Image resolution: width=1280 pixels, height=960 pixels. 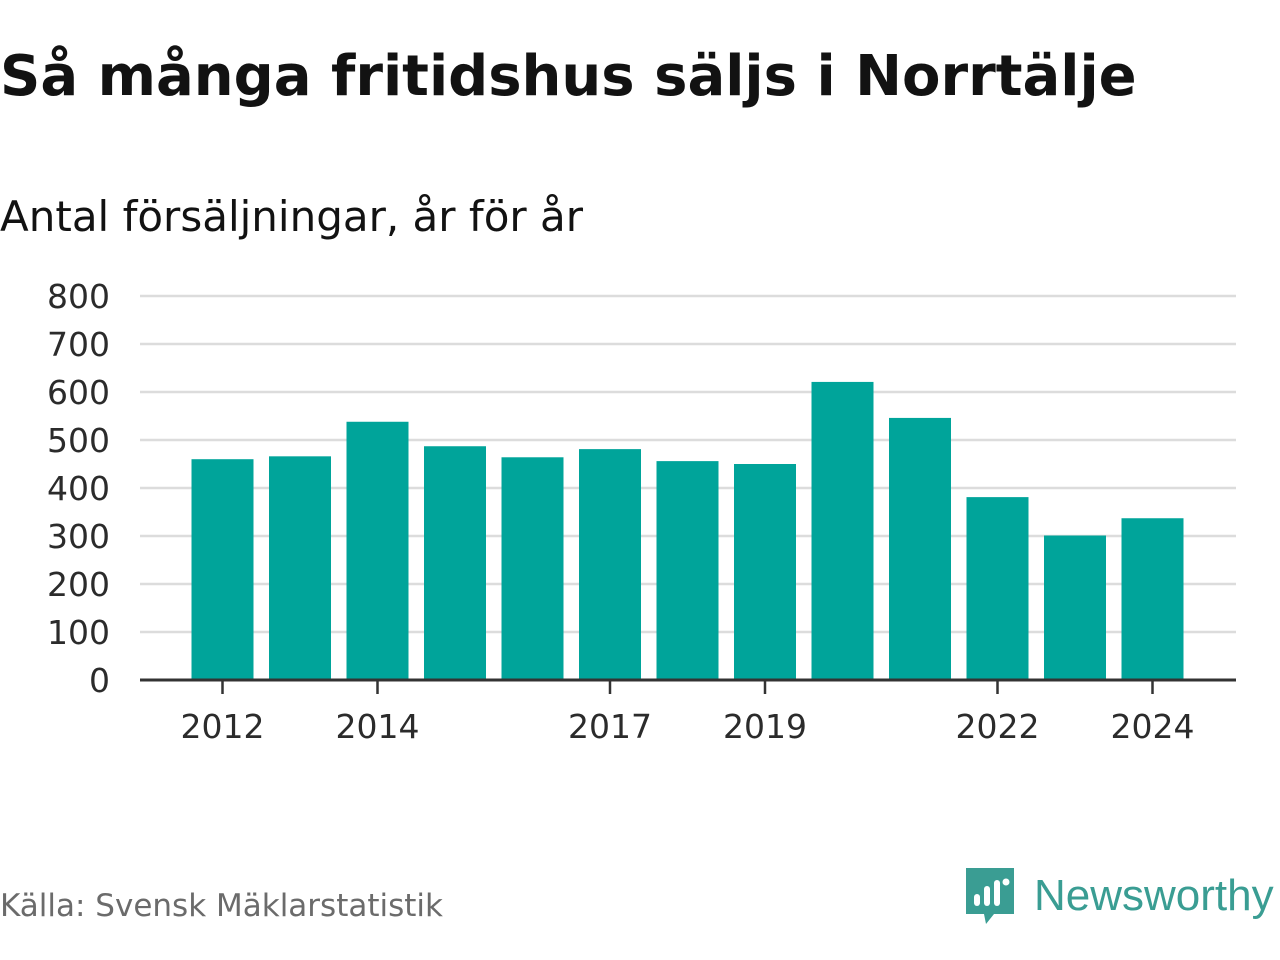 I want to click on brand-logo: Newsworthy, so click(x=1119, y=896).